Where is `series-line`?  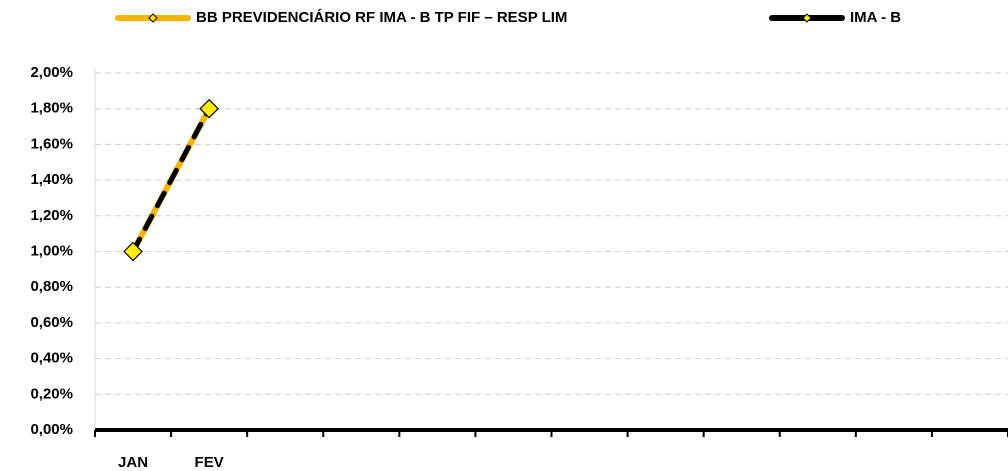
series-line is located at coordinates (171, 180).